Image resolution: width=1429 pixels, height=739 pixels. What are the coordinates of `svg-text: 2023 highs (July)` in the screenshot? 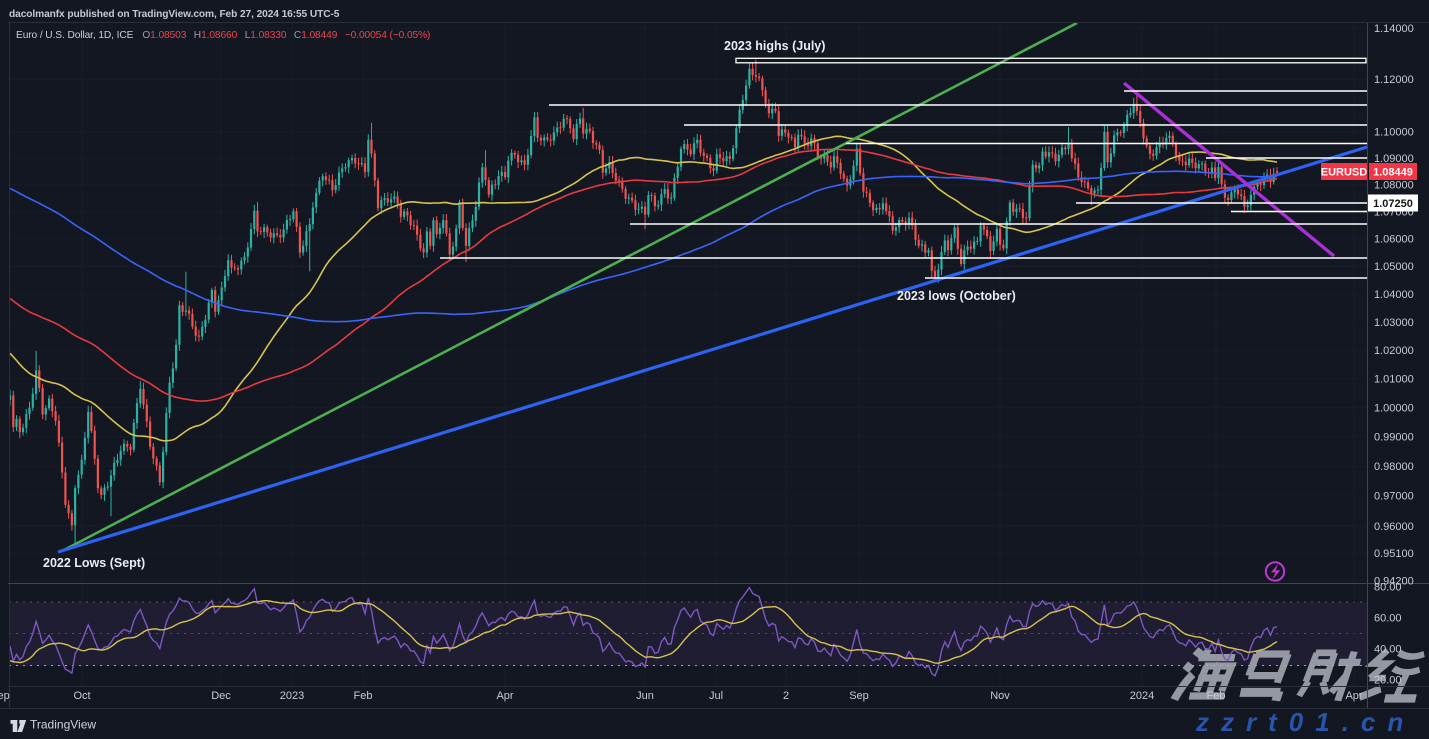 It's located at (774, 46).